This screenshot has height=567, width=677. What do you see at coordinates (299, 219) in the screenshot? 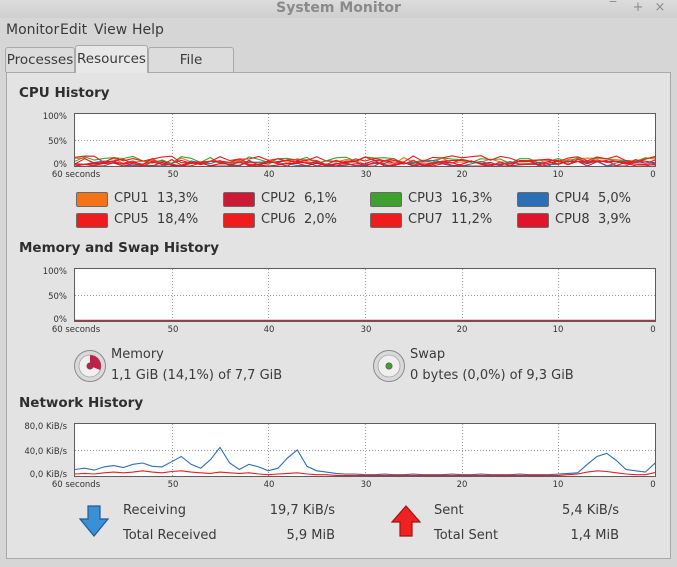
I see `cpu6-label: CPU6 2,0%` at bounding box center [299, 219].